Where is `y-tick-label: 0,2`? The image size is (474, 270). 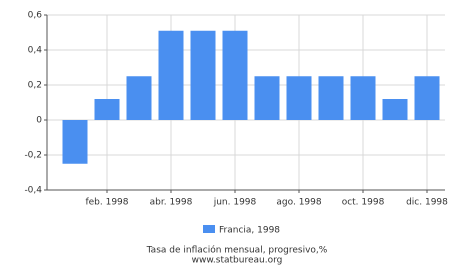 y-tick-label: 0,2 is located at coordinates (35, 86).